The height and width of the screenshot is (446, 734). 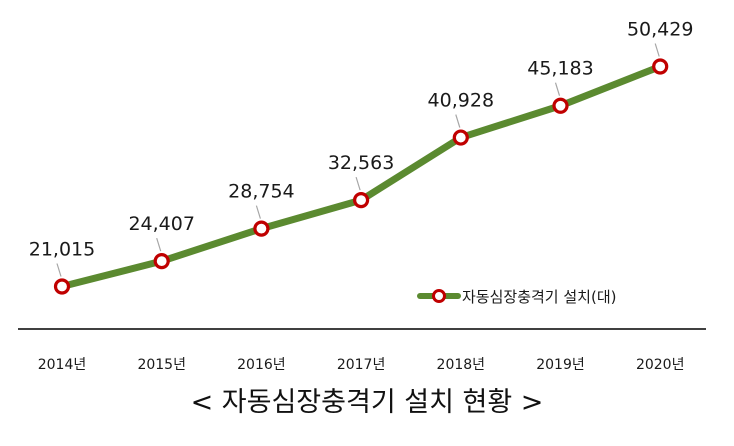 What do you see at coordinates (361, 365) in the screenshot?
I see `x-tick-label: 2017년` at bounding box center [361, 365].